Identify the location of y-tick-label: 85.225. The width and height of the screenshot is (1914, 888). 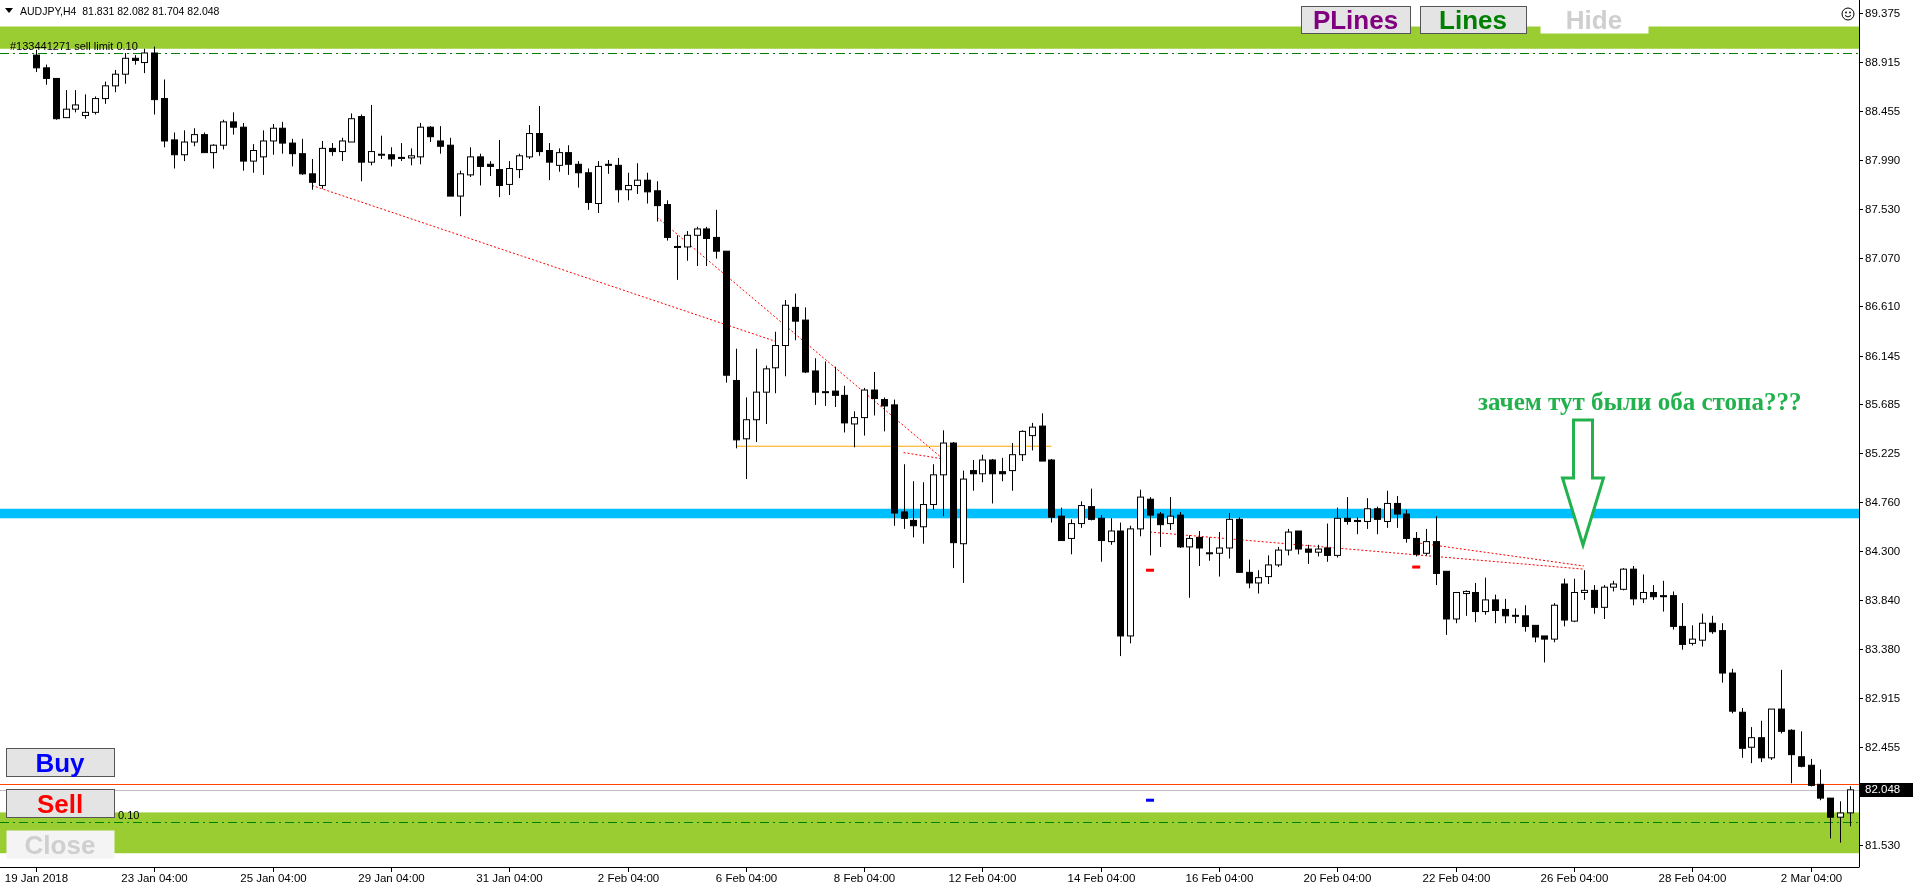
(1883, 452).